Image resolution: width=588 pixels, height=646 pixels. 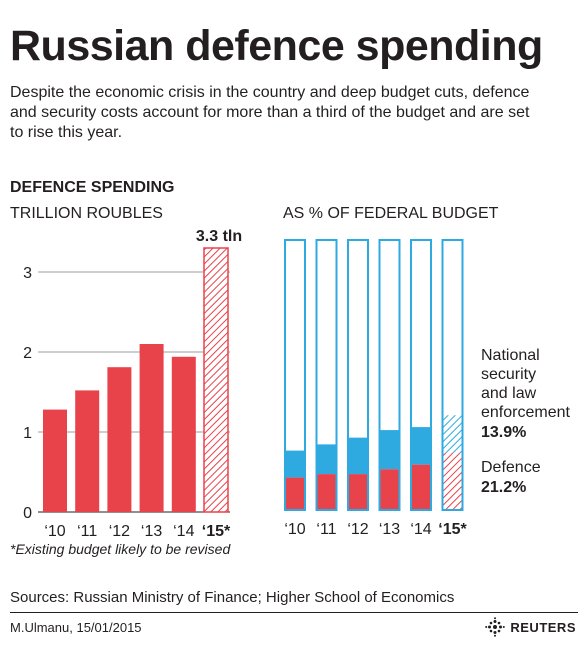 I want to click on byline: M.Ulmanu, 15/01/2015, so click(x=76, y=627).